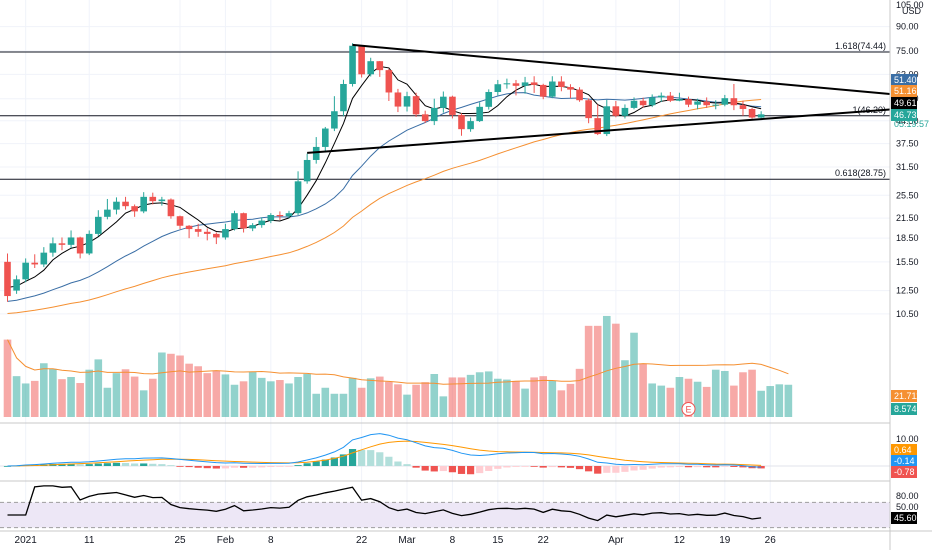 This screenshot has width=932, height=550. What do you see at coordinates (904, 91) in the screenshot?
I see `ma-long-tag: 51.16` at bounding box center [904, 91].